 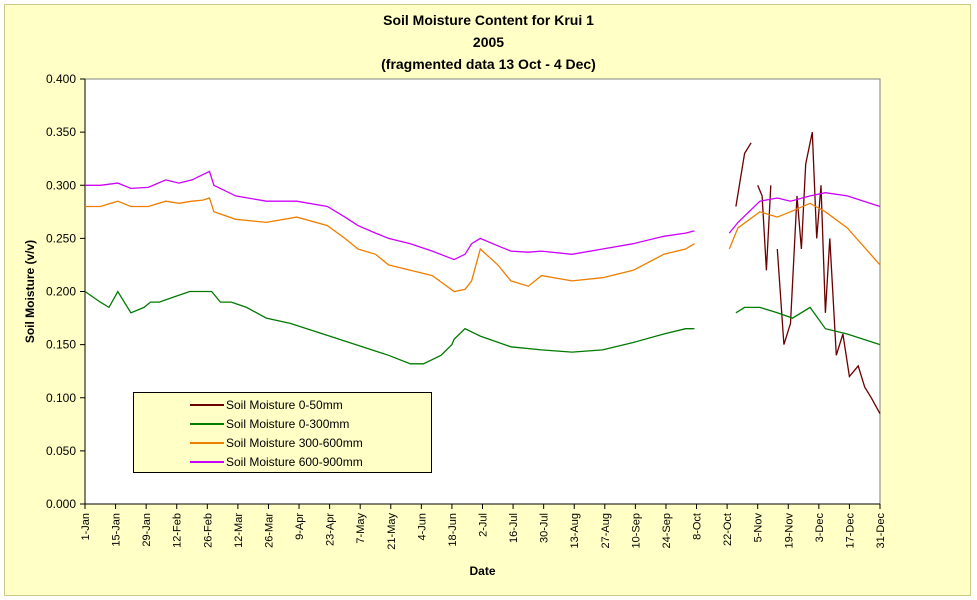 What do you see at coordinates (178, 530) in the screenshot?
I see `x-tick-label: 12-Feb` at bounding box center [178, 530].